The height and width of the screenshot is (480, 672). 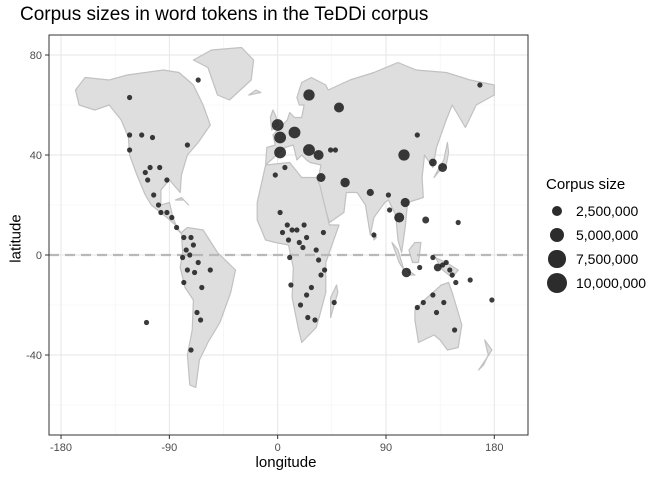 I want to click on y-tick-label: 0, so click(x=39, y=256).